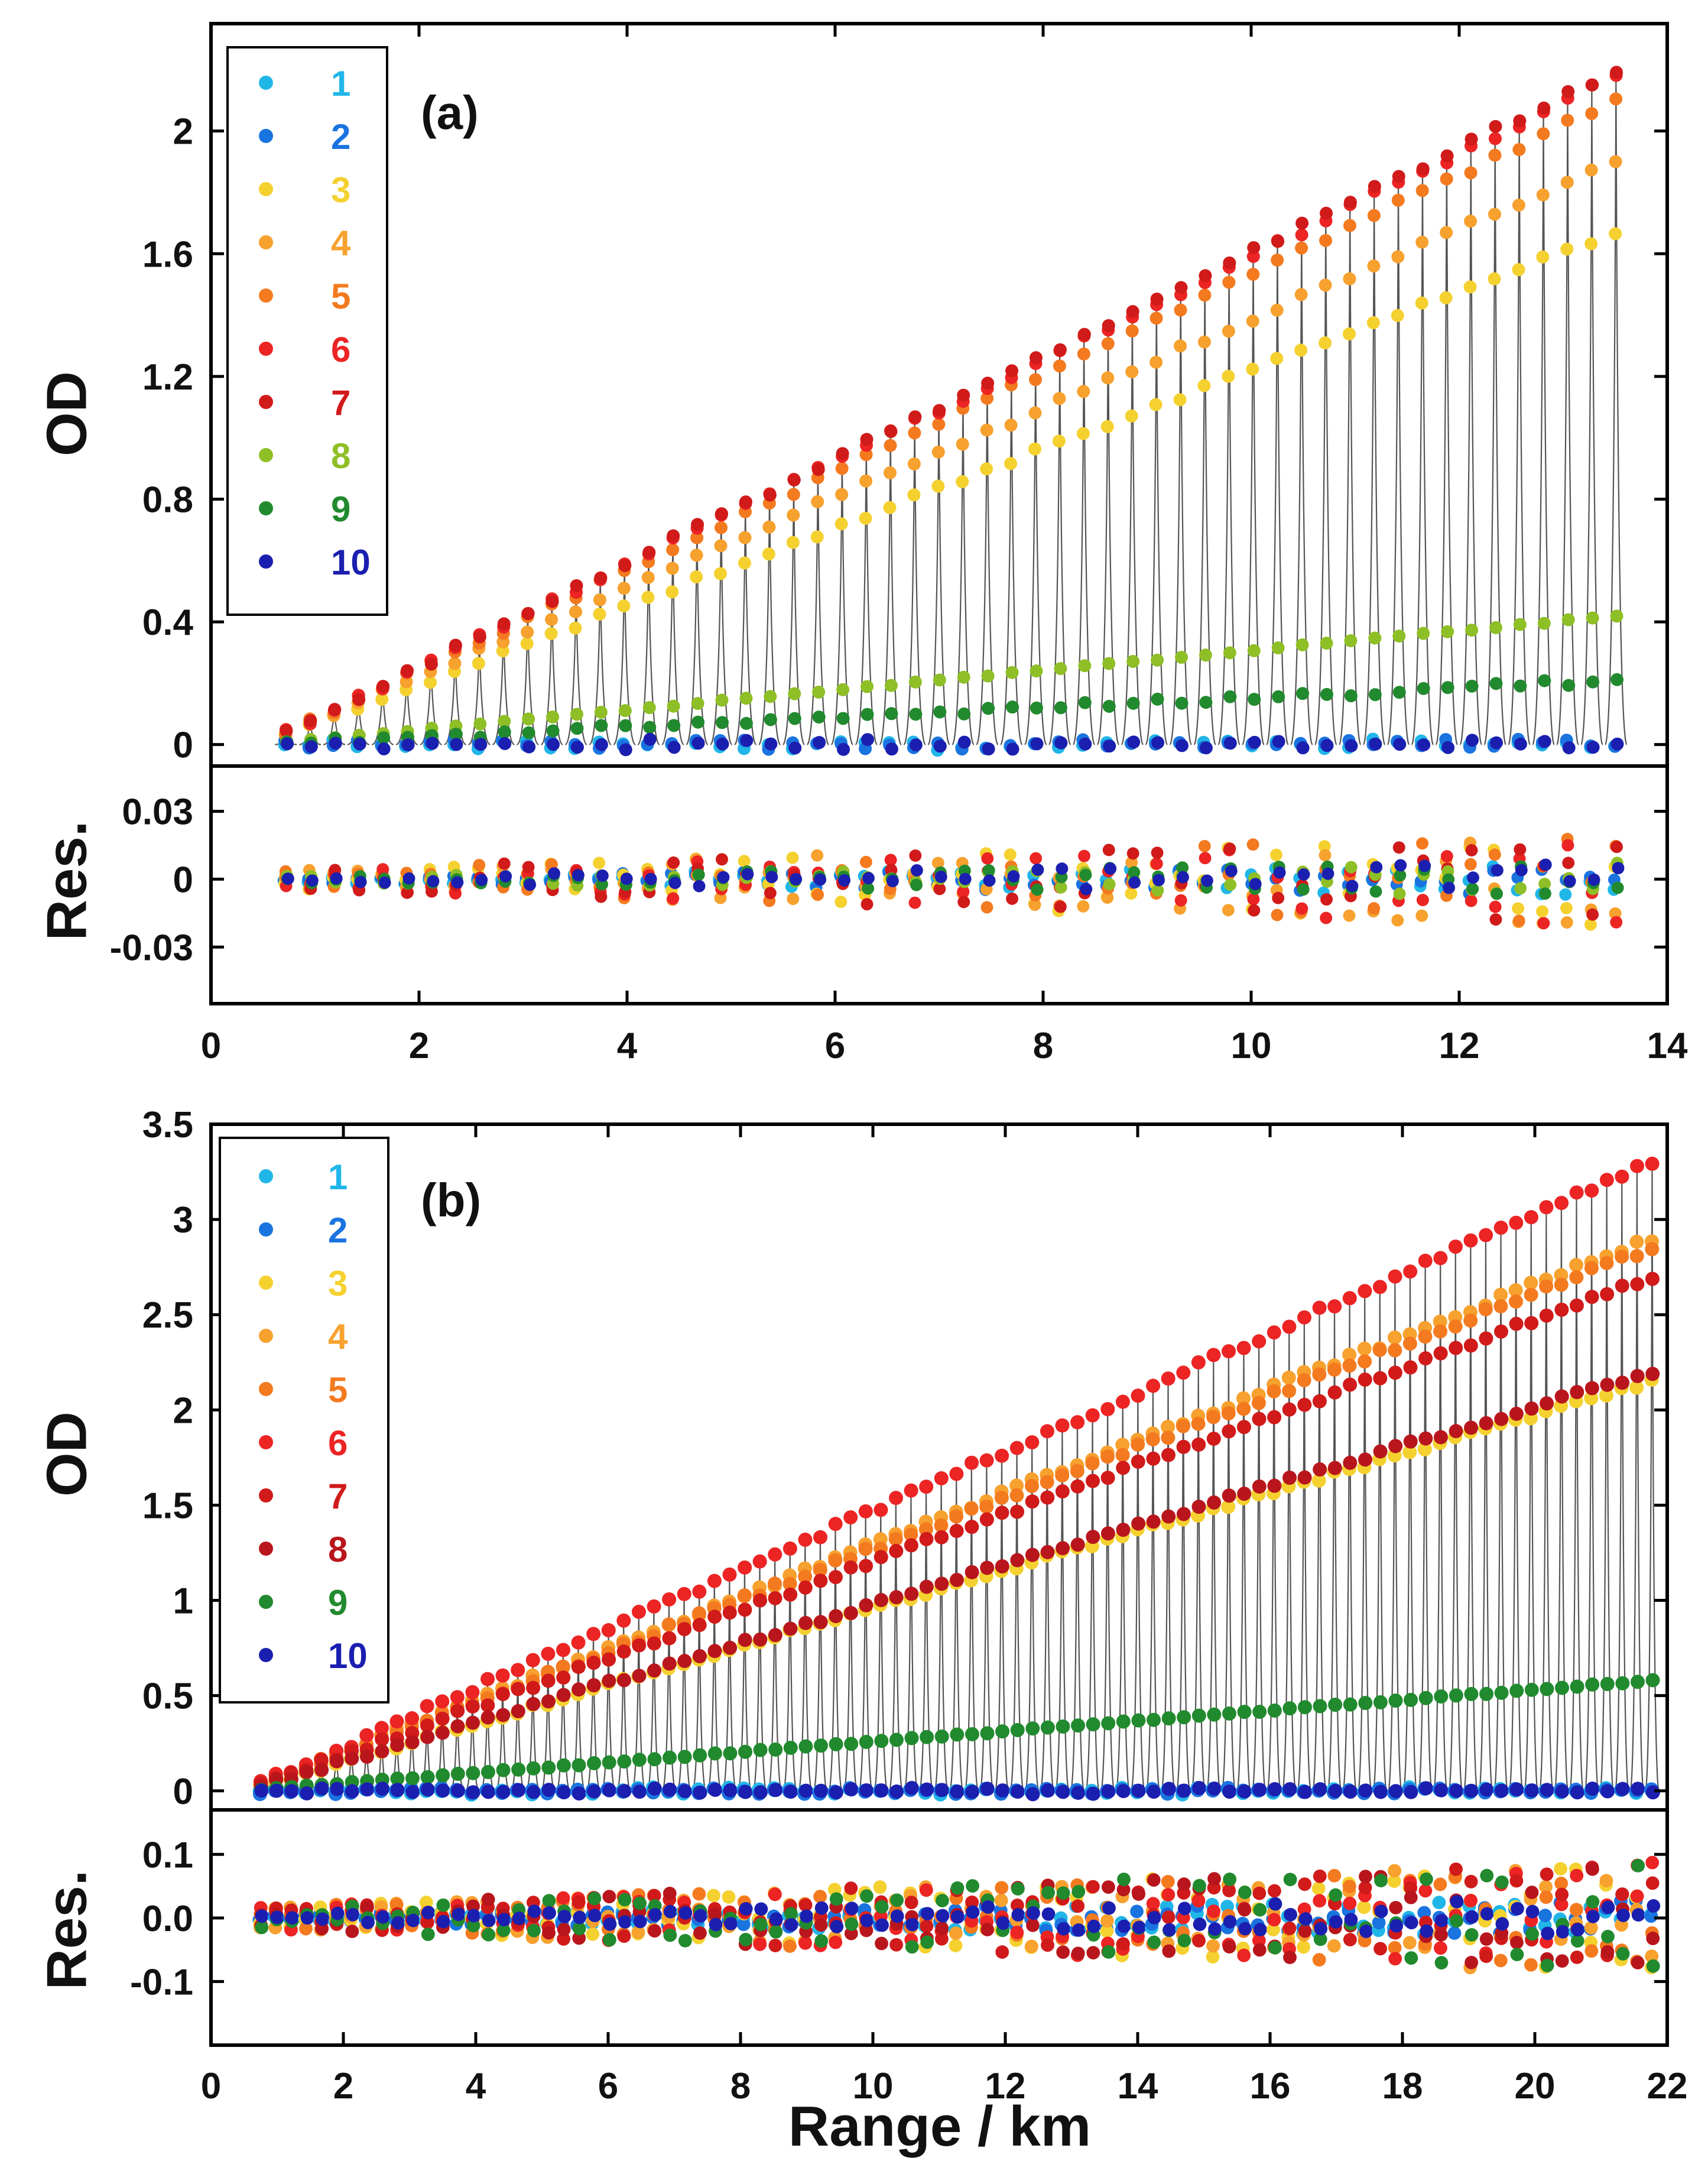 The image size is (1708, 2174). Describe the element at coordinates (183, 1220) in the screenshot. I see `panel-b-y-tick-label: 3` at that location.